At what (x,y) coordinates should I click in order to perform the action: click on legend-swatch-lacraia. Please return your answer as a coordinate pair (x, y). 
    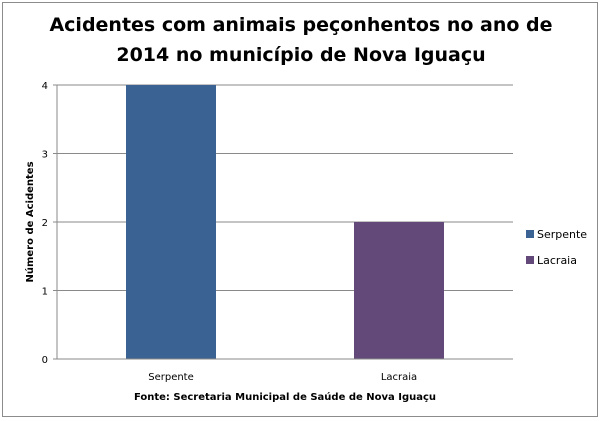
    Looking at the image, I should click on (530, 260).